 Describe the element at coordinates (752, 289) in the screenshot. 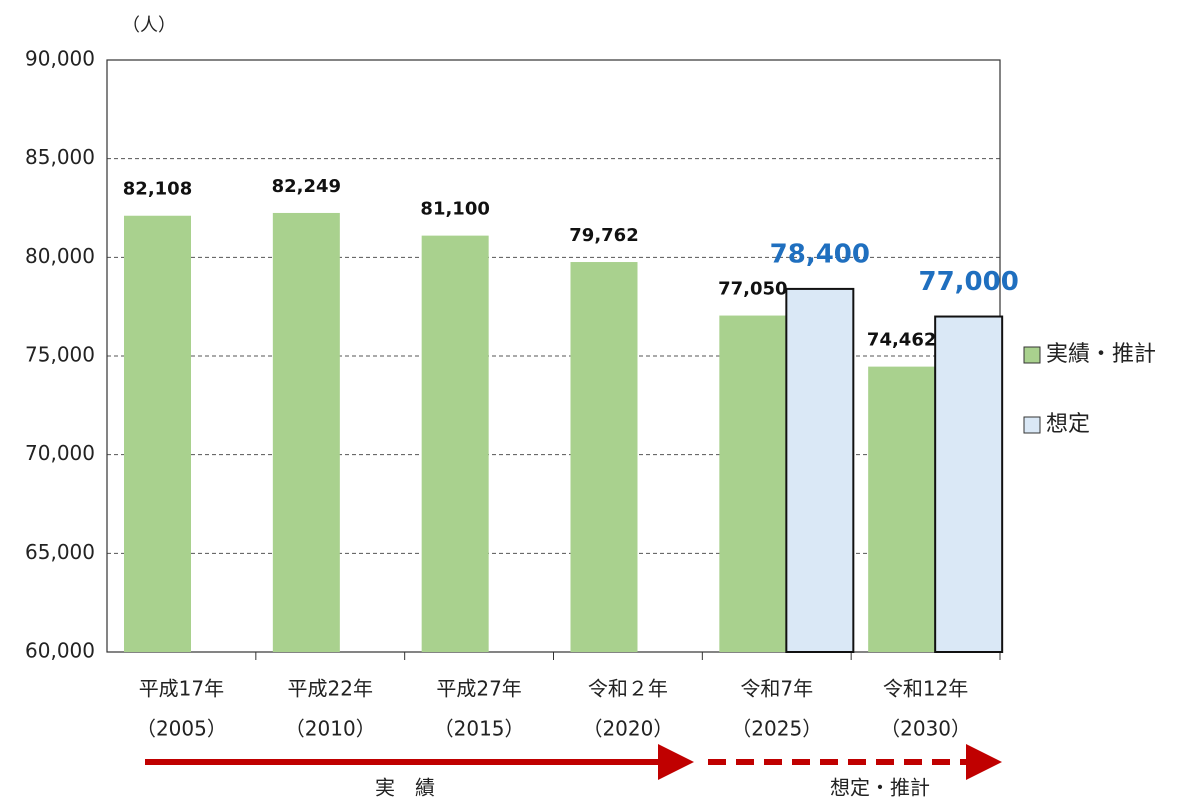

I see `data-label: 77,050` at that location.